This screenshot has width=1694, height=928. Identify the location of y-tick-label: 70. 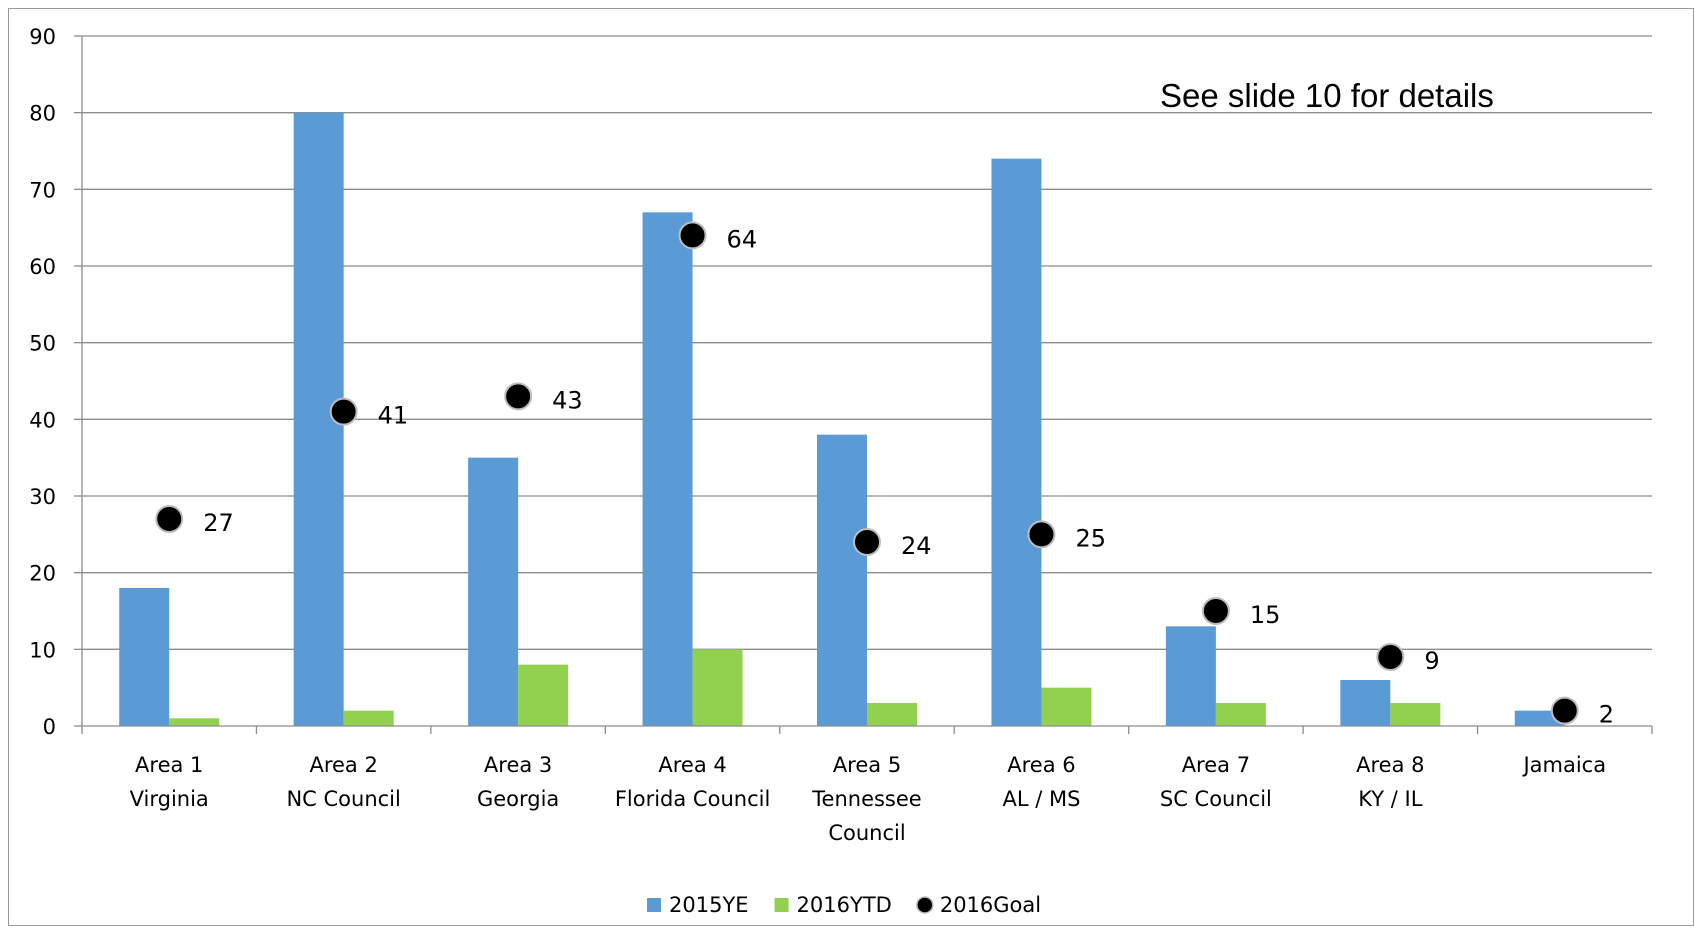
(42, 190).